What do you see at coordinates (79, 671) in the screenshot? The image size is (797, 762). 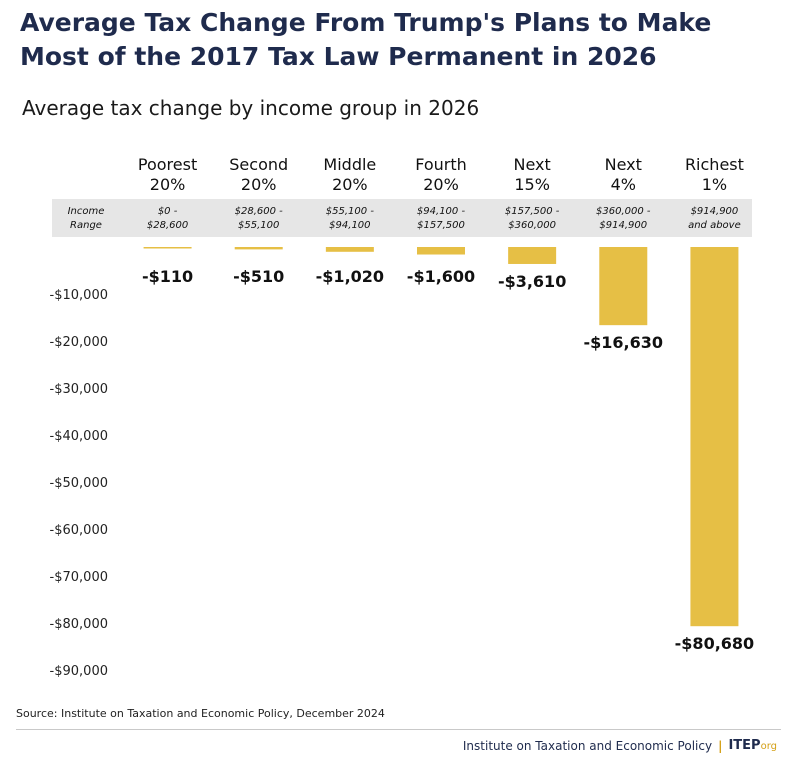 I see `y-tick-label-9: -$90,000` at bounding box center [79, 671].